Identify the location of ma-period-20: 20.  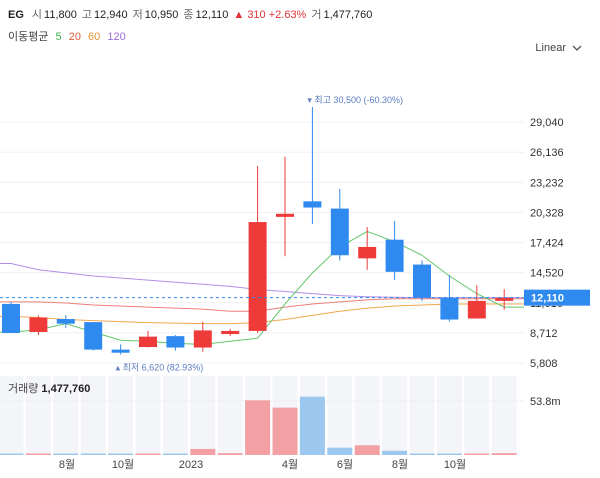
(74, 37).